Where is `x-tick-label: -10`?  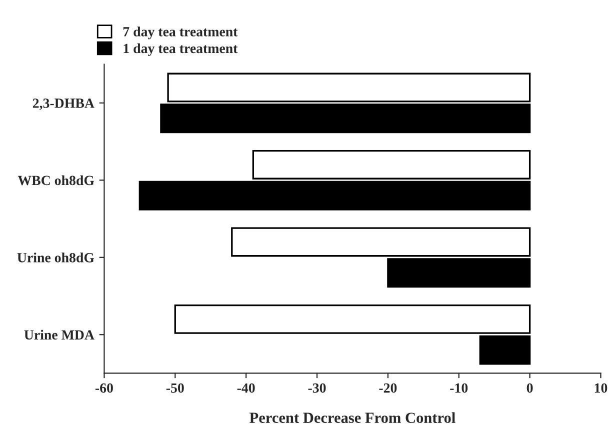
x-tick-label: -10 is located at coordinates (459, 388).